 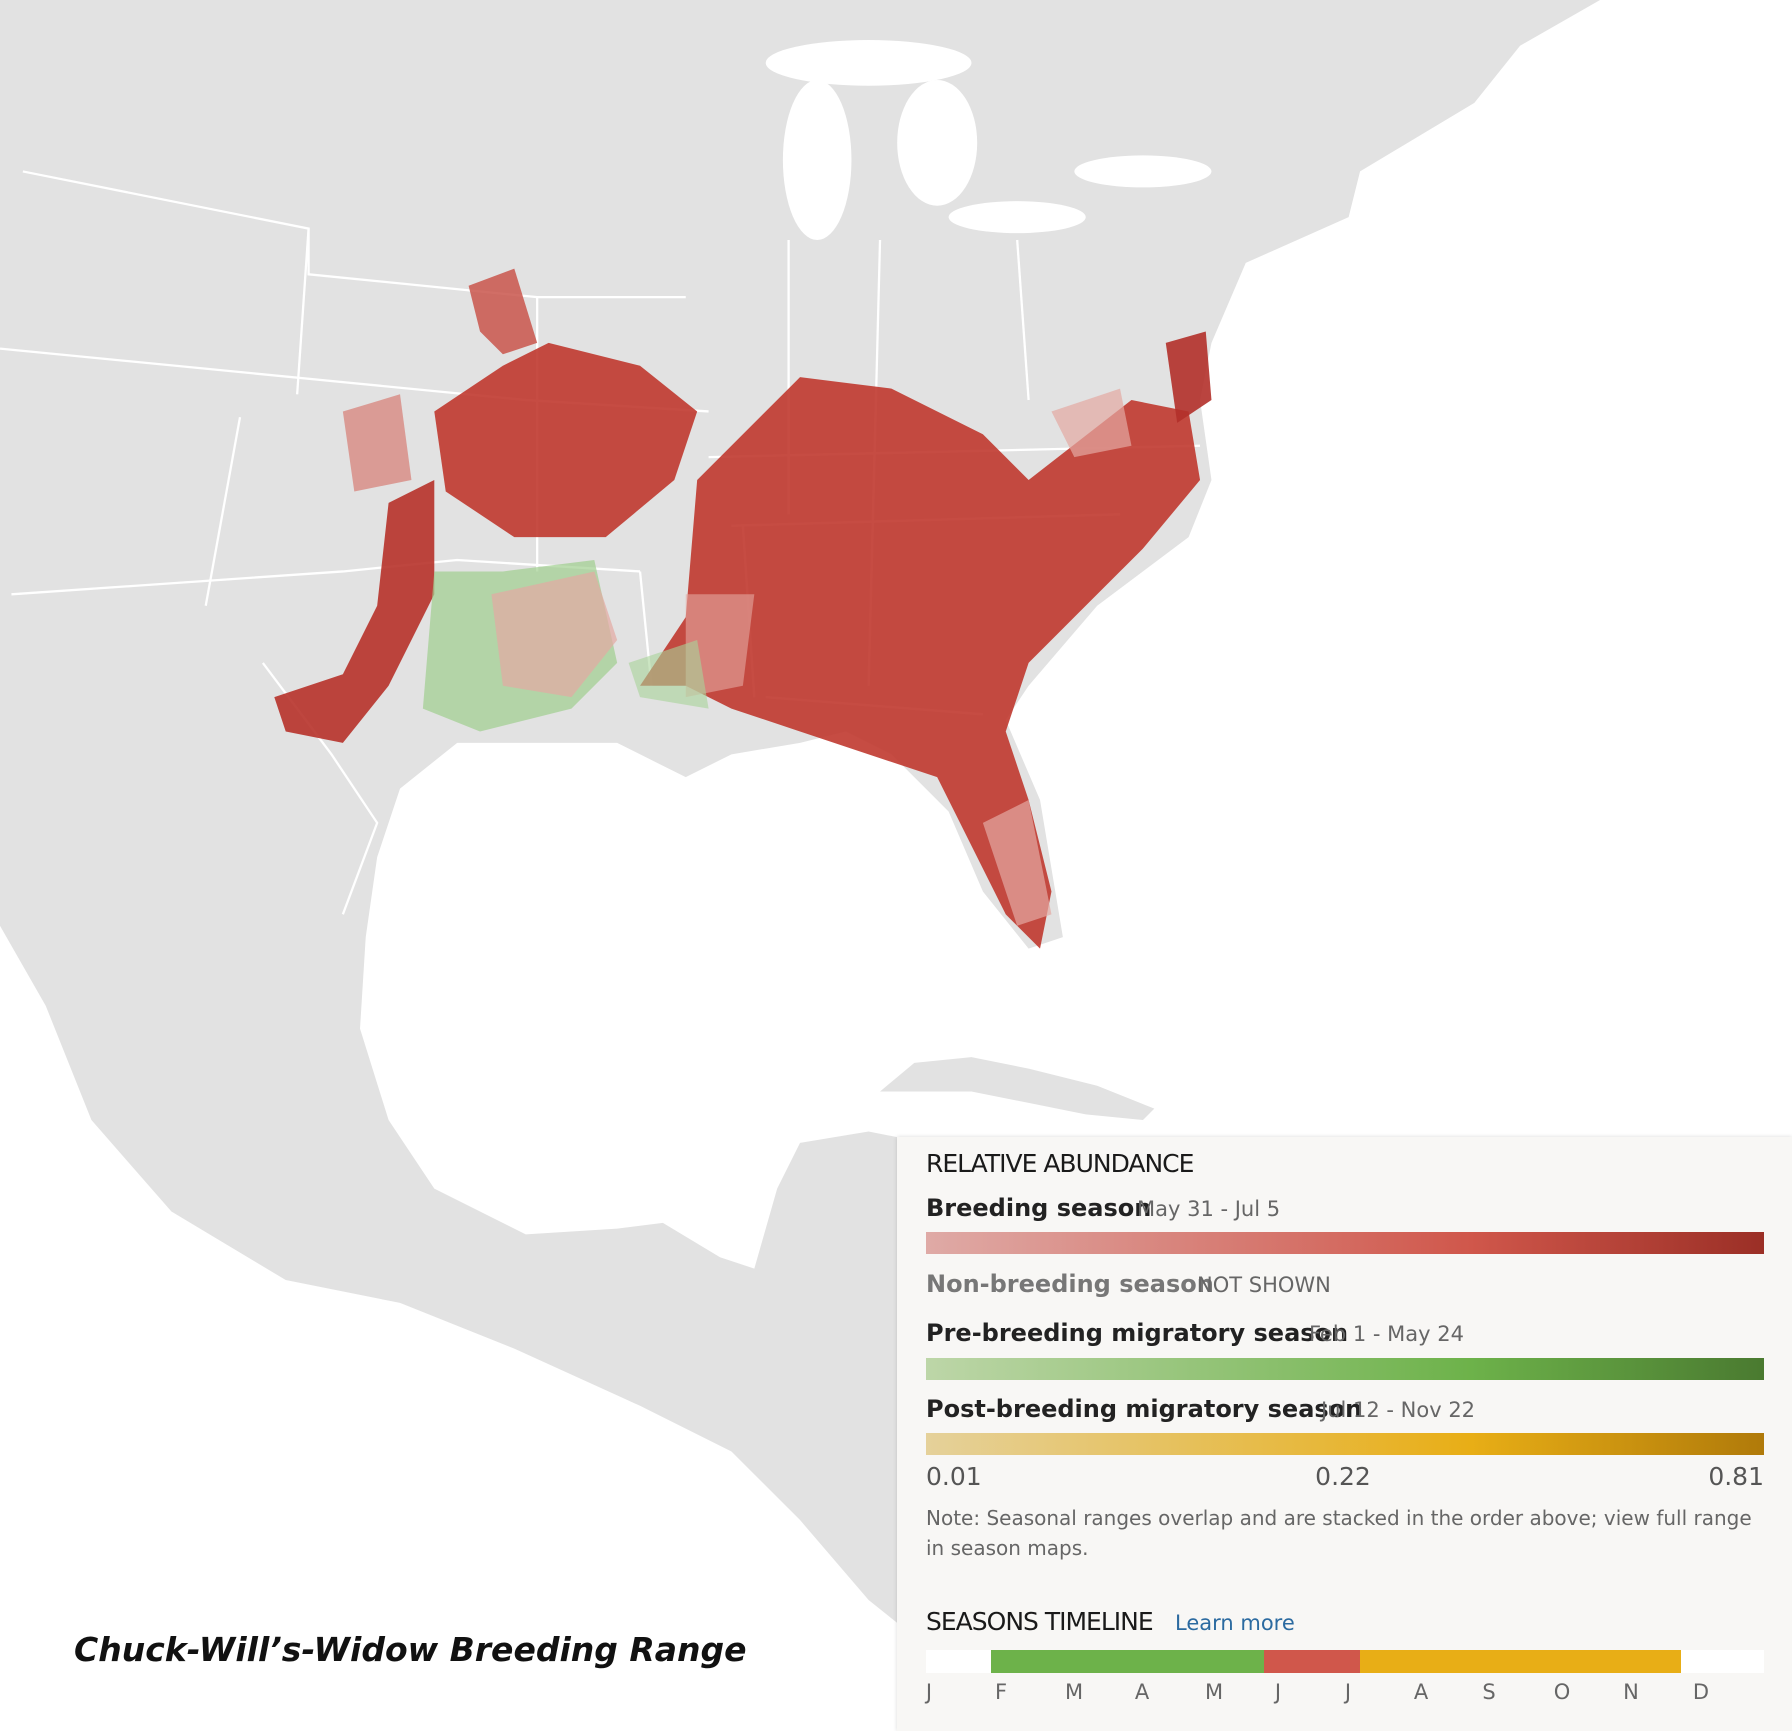 I want to click on month-label: F, so click(x=1001, y=1692).